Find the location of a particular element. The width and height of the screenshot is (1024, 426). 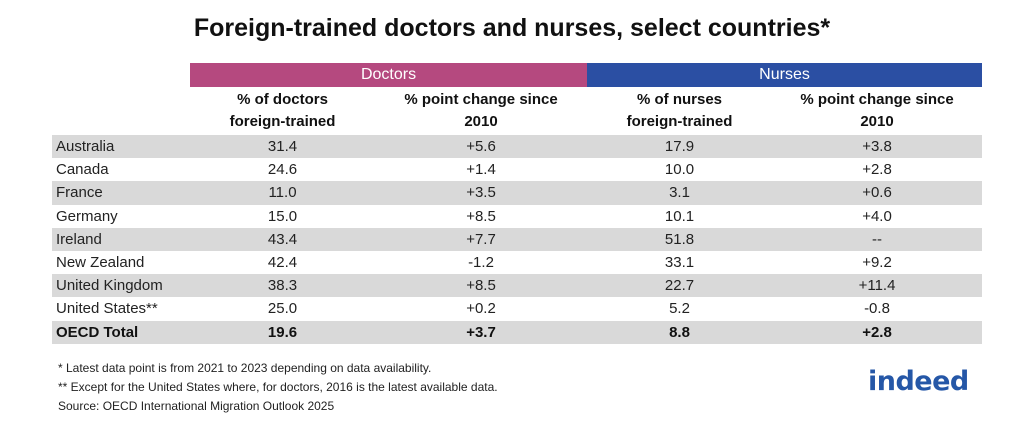

value-cell: 11.0 is located at coordinates (282, 193).